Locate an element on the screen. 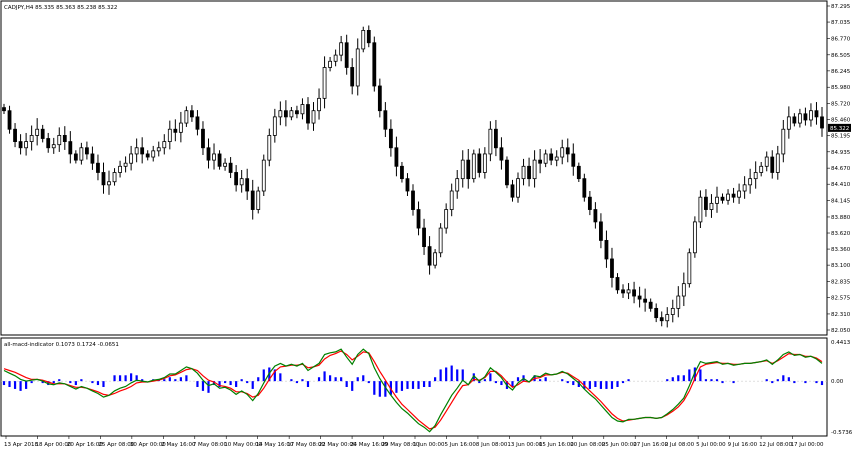 Image resolution: width=852 pixels, height=450 pixels. macd-histogram is located at coordinates (413, 381).